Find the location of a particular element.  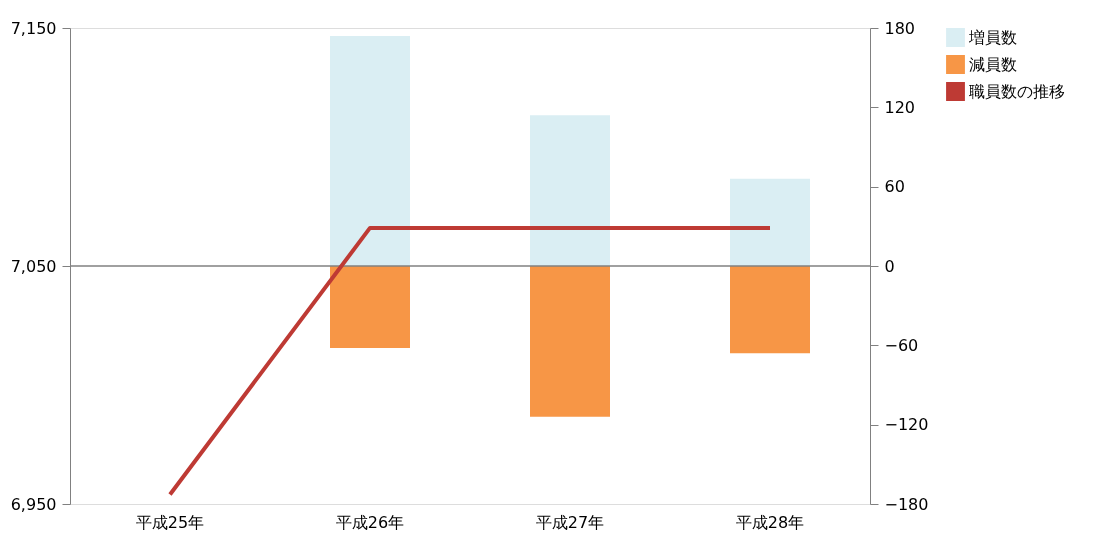

y2-tick-label: −120 is located at coordinates (906, 425).